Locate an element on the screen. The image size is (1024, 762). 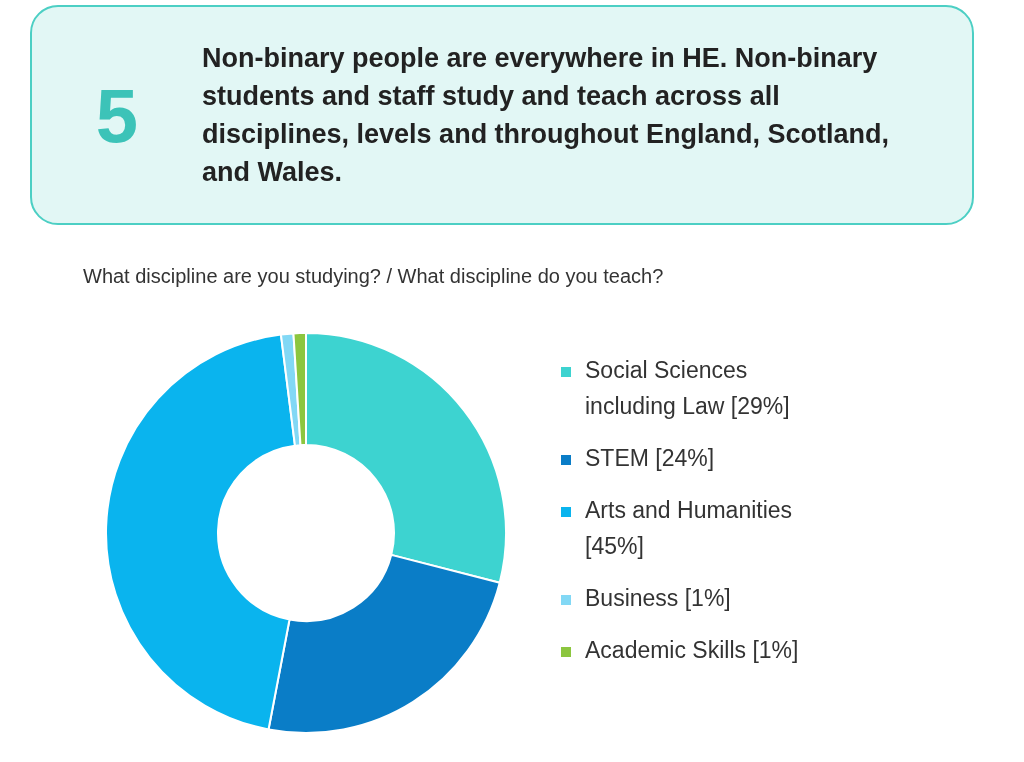
legend-label: Social Sciences including Law [29%] is located at coordinates (688, 388).